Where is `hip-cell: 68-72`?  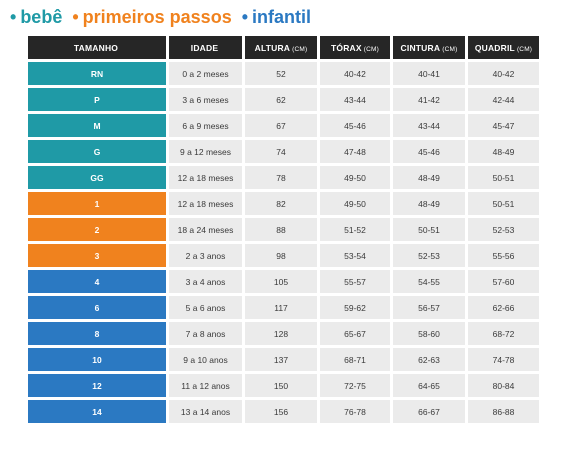 hip-cell: 68-72 is located at coordinates (503, 333).